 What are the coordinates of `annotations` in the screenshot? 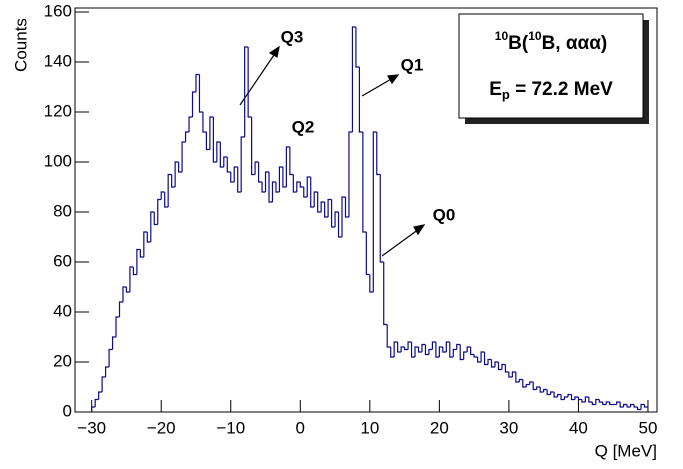 It's located at (332, 151).